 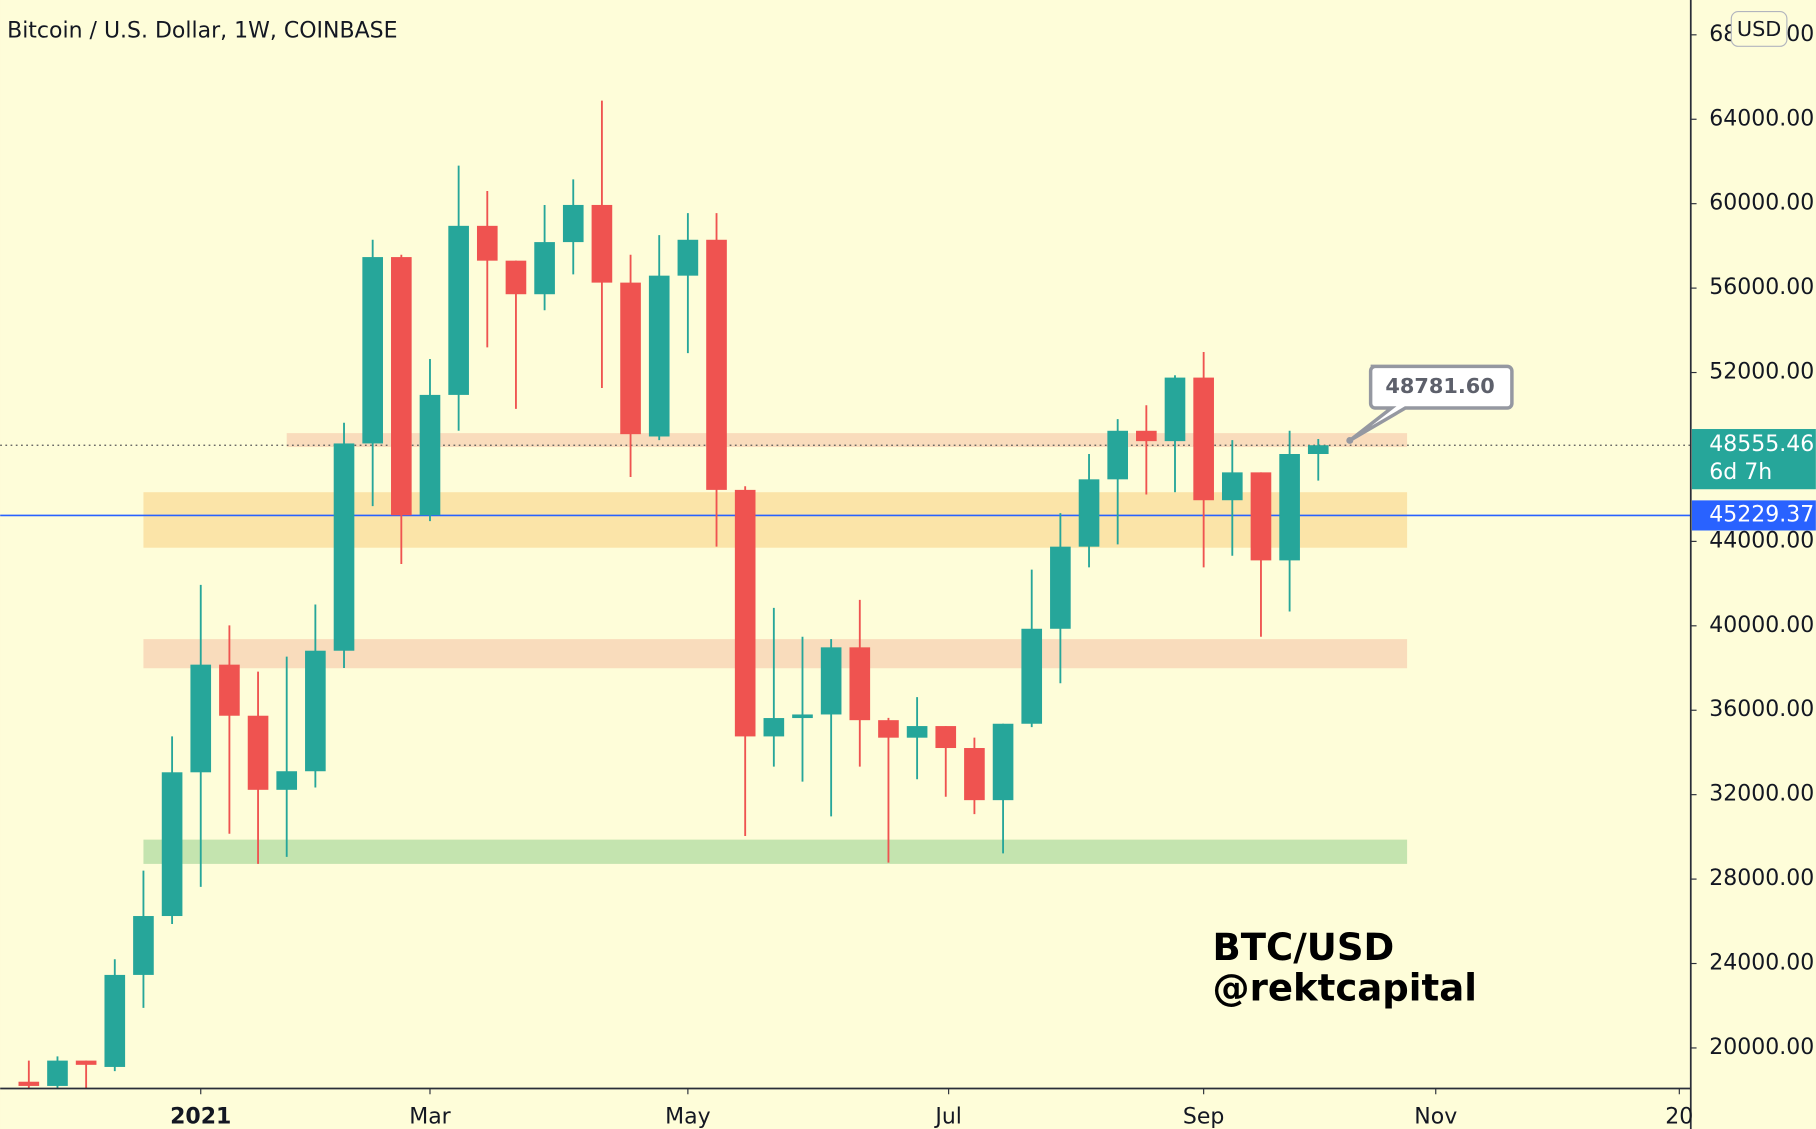 I want to click on callout-label: 48781.60, so click(x=1439, y=386).